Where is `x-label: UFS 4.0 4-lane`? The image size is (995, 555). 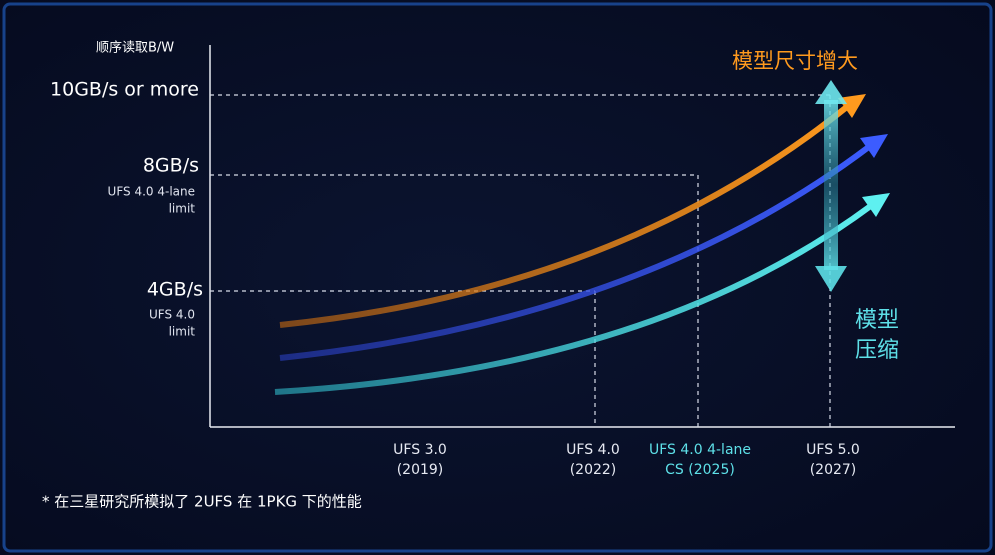 x-label: UFS 4.0 4-lane is located at coordinates (700, 450).